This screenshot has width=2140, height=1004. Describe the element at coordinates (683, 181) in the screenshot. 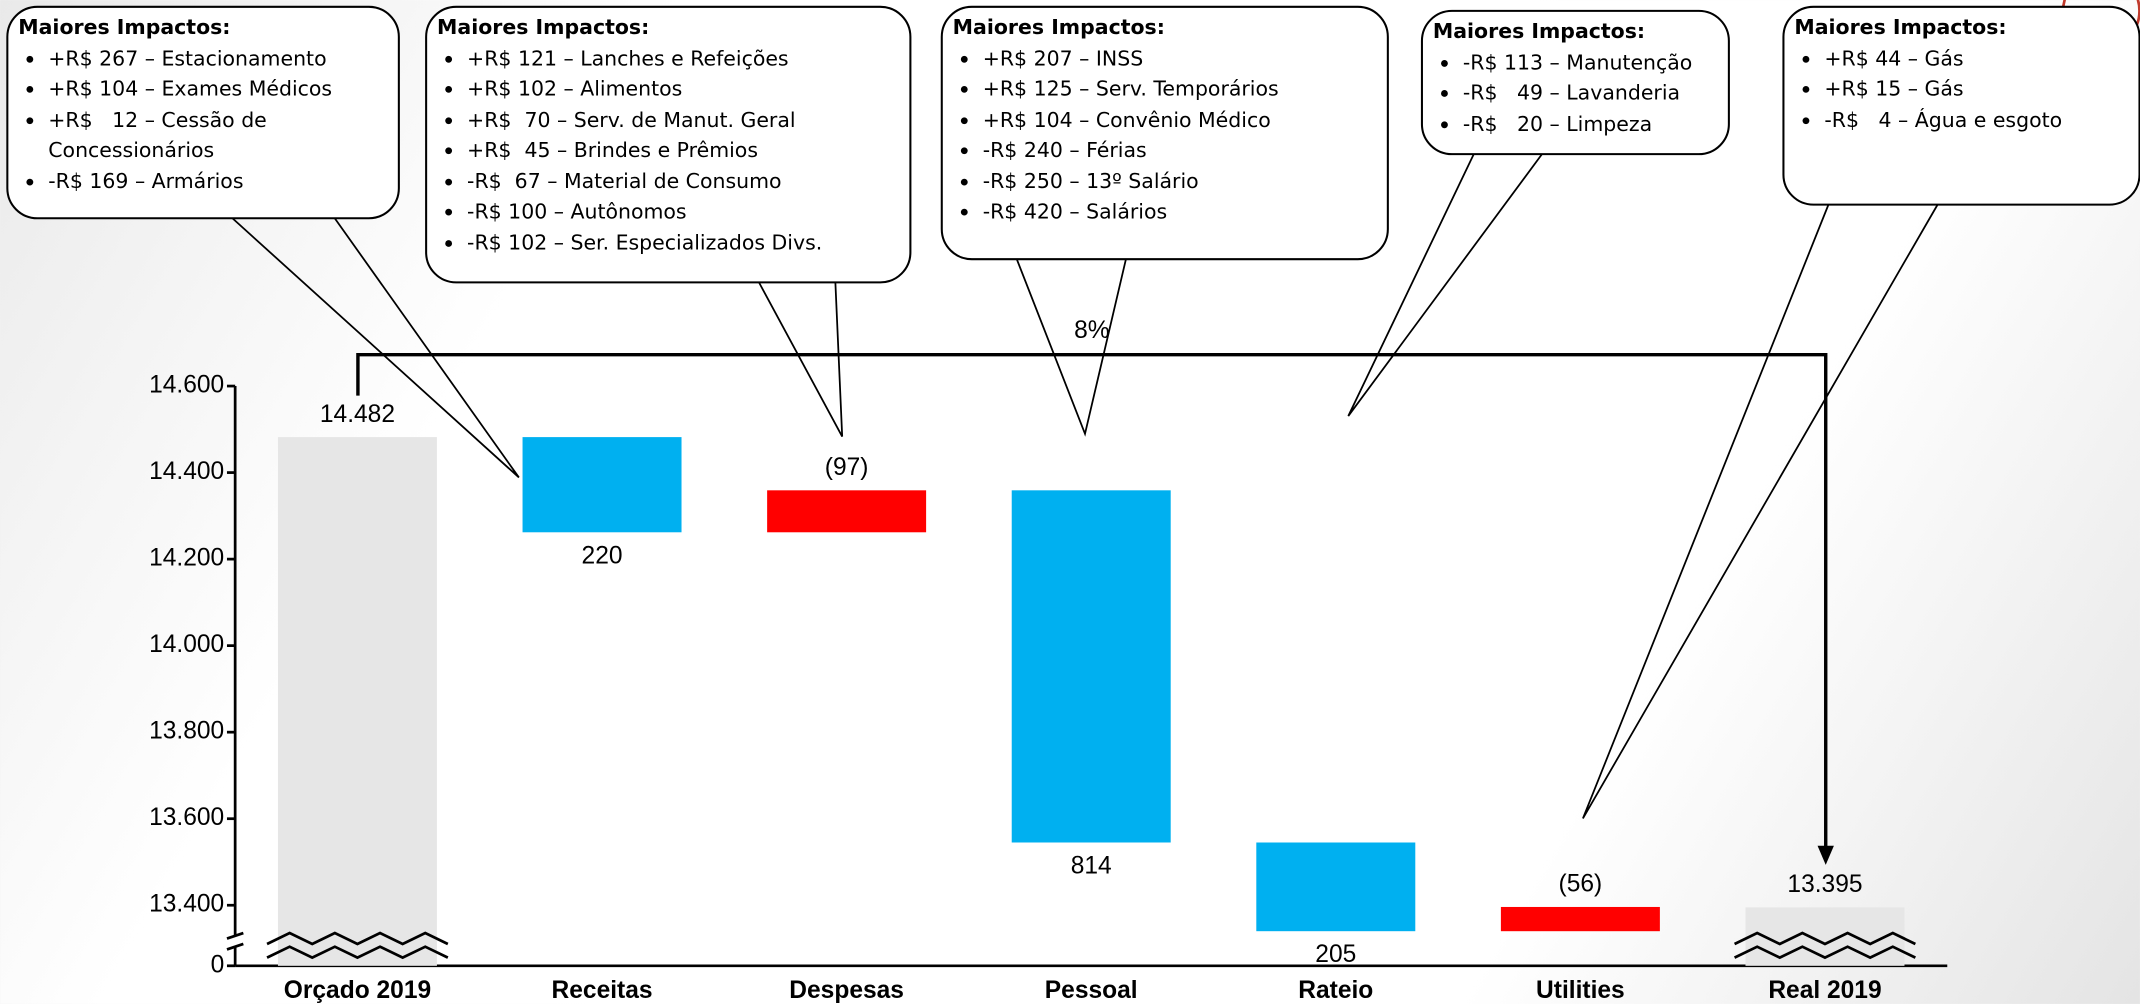

I see `callout-item: -R$ 67 – Material de Consumo` at that location.